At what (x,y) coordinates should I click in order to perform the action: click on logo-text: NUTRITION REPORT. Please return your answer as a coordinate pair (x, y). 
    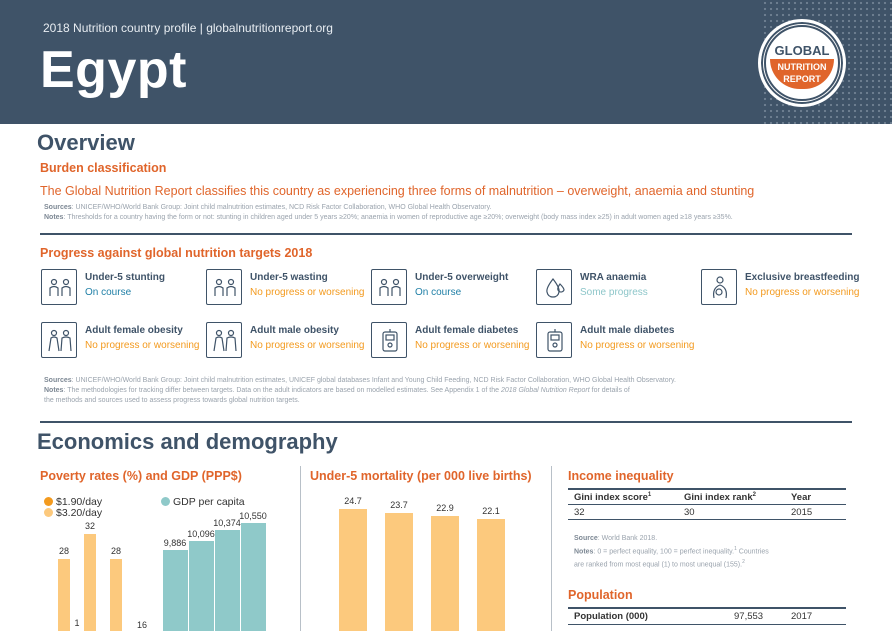
    Looking at the image, I should click on (802, 73).